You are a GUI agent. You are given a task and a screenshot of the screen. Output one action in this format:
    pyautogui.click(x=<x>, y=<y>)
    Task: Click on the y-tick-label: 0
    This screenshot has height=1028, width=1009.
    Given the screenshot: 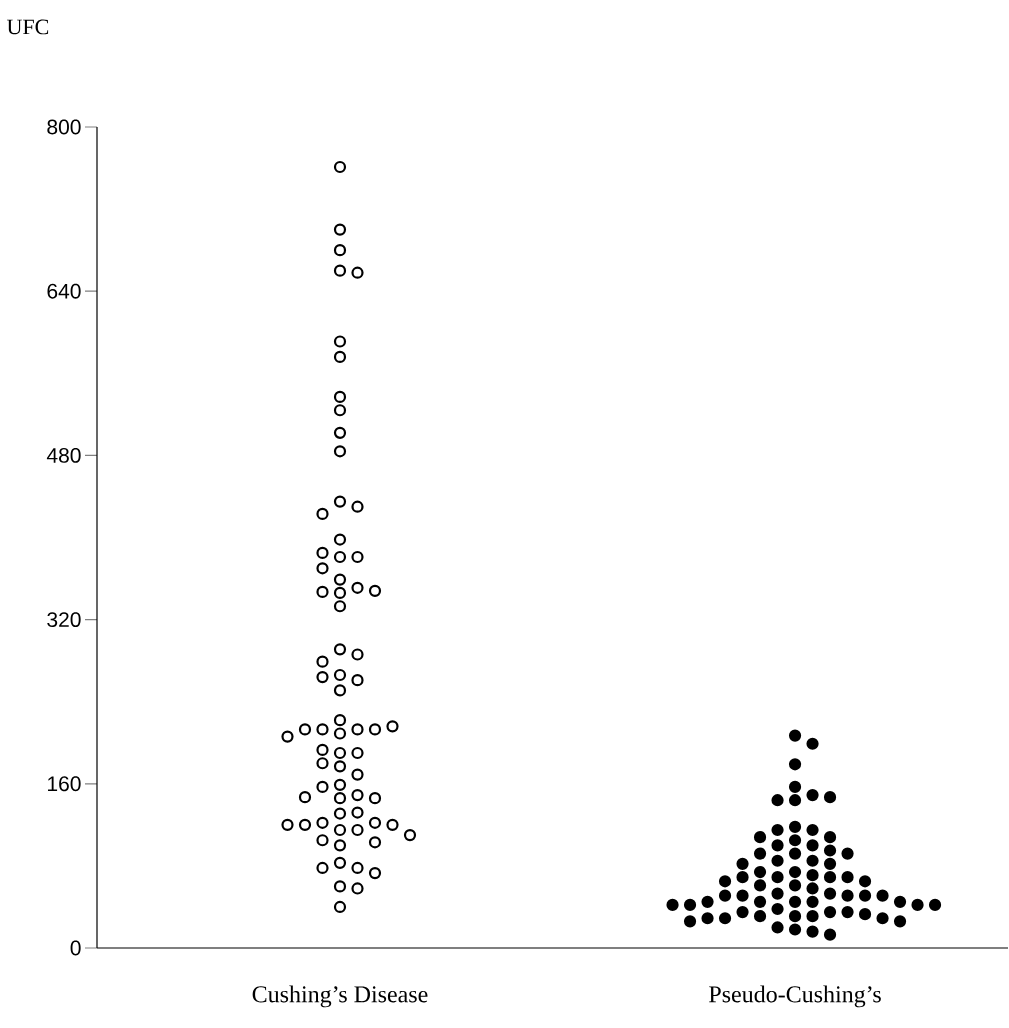 What is the action you would take?
    pyautogui.click(x=75, y=948)
    